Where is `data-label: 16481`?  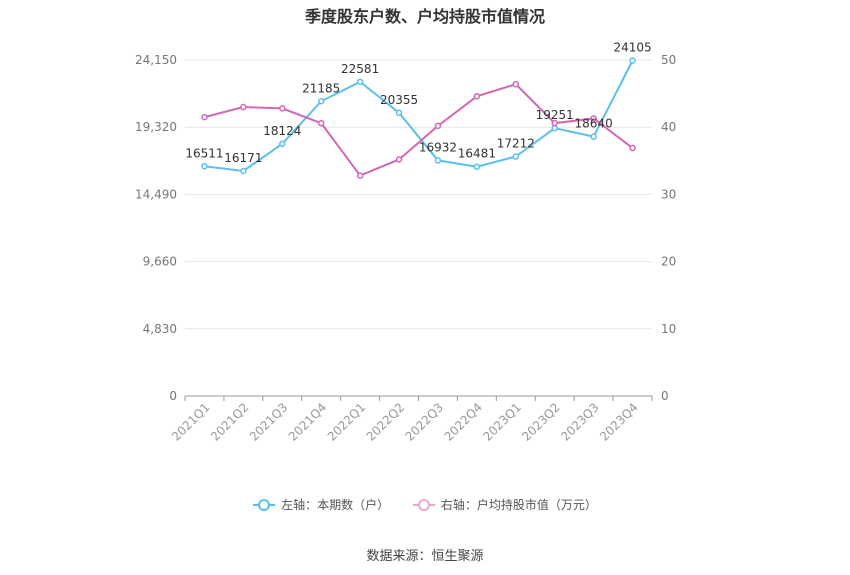
data-label: 16481 is located at coordinates (477, 154).